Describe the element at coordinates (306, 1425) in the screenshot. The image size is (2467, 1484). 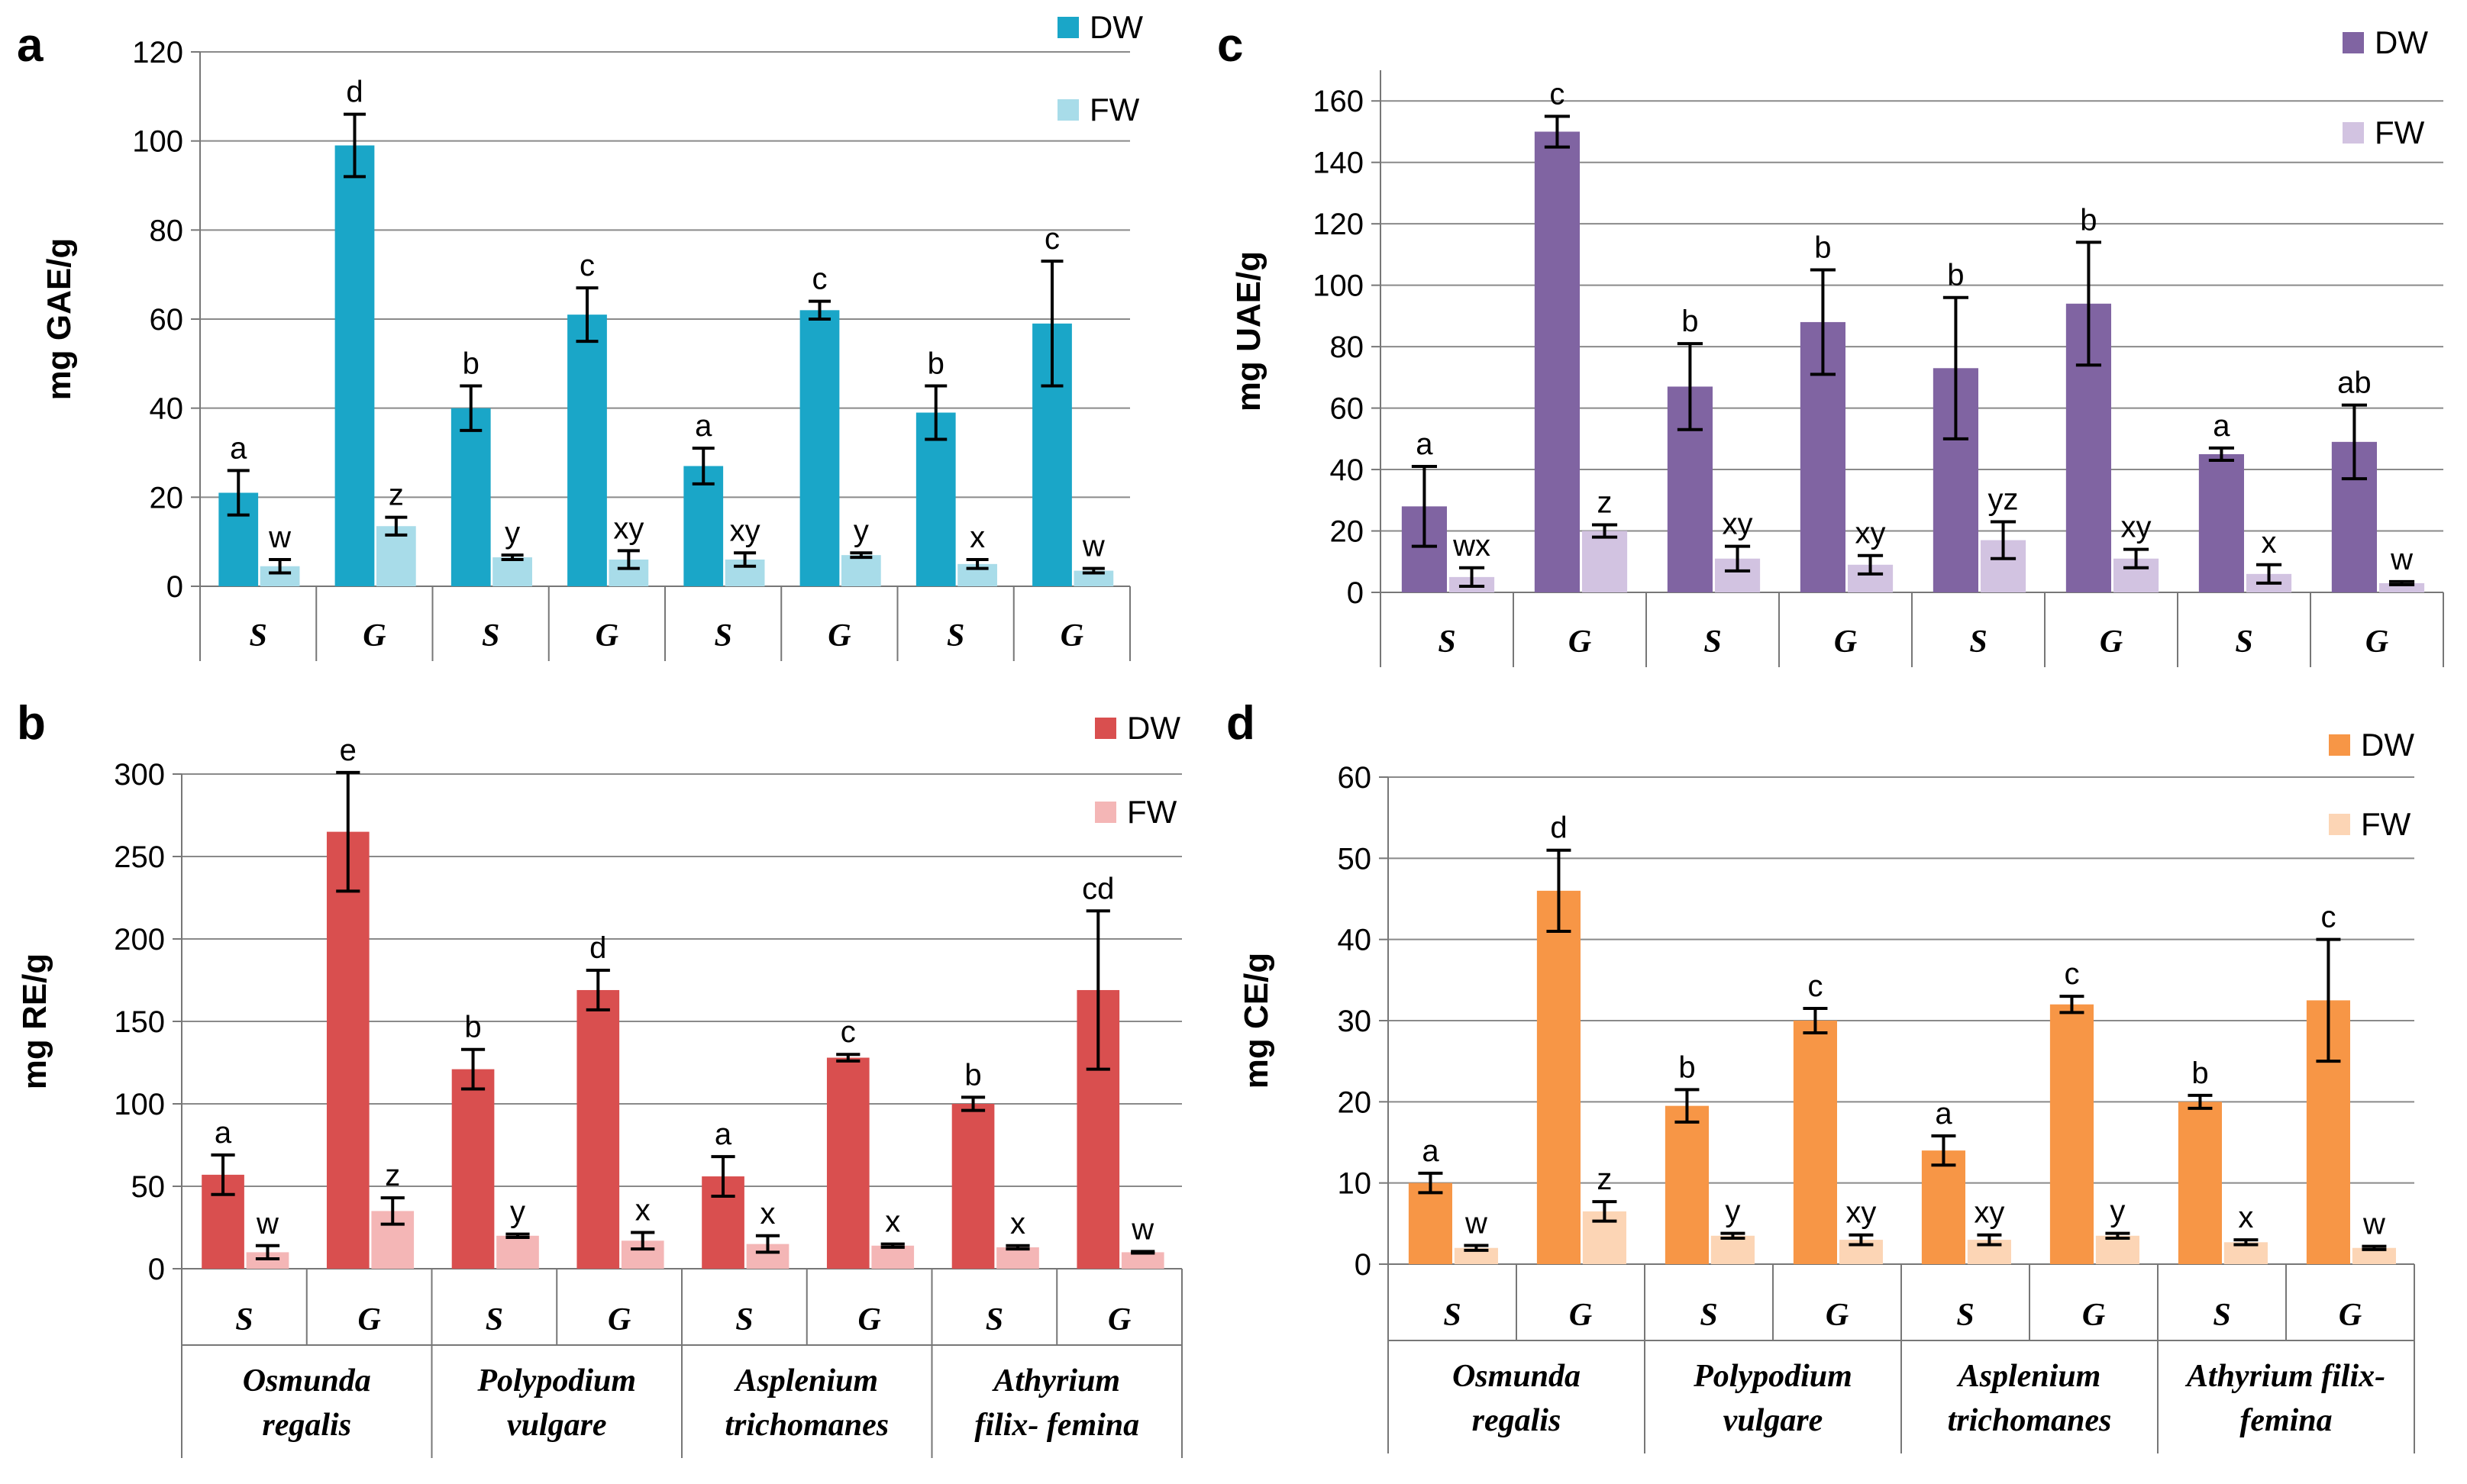
I see `species-label: regalis` at that location.